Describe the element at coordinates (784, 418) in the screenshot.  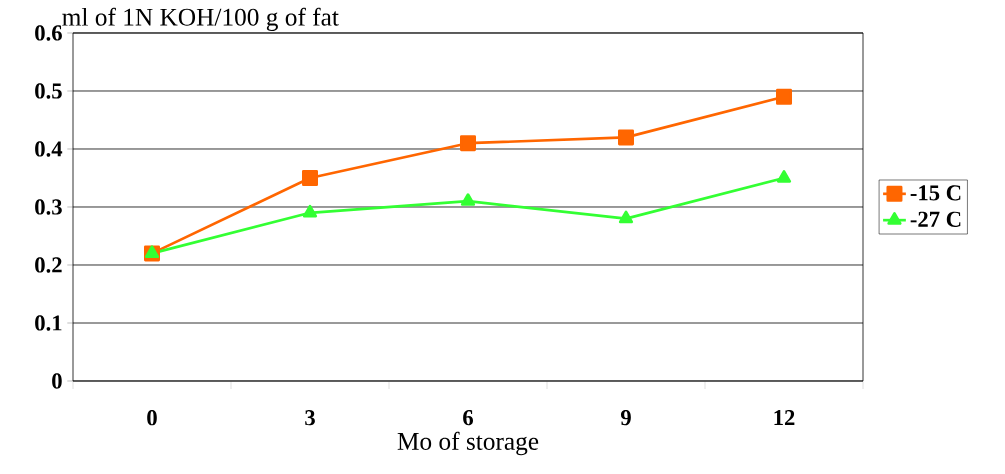
I see `x-tick-label: 12` at that location.